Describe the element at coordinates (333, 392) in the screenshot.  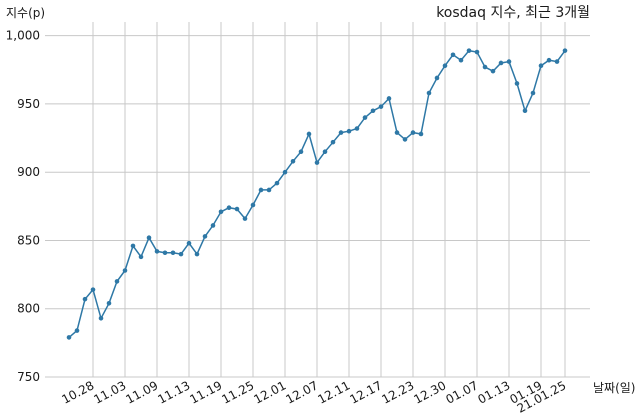
I see `x-tick-label: 12.11` at that location.